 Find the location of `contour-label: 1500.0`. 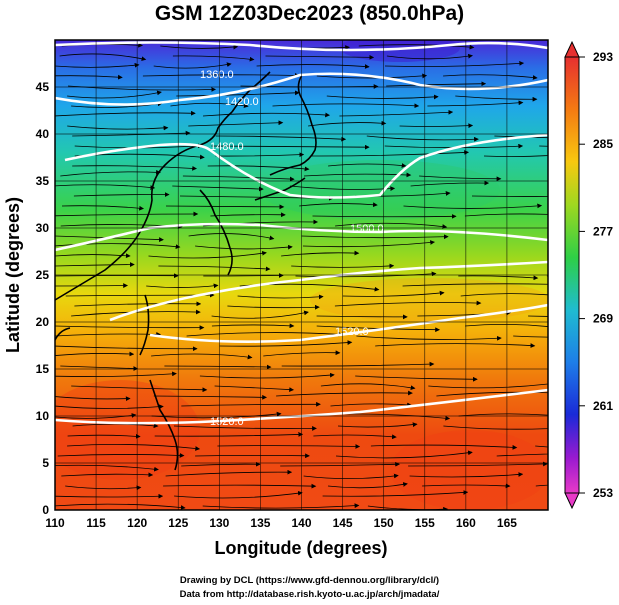

contour-label: 1500.0 is located at coordinates (367, 229).